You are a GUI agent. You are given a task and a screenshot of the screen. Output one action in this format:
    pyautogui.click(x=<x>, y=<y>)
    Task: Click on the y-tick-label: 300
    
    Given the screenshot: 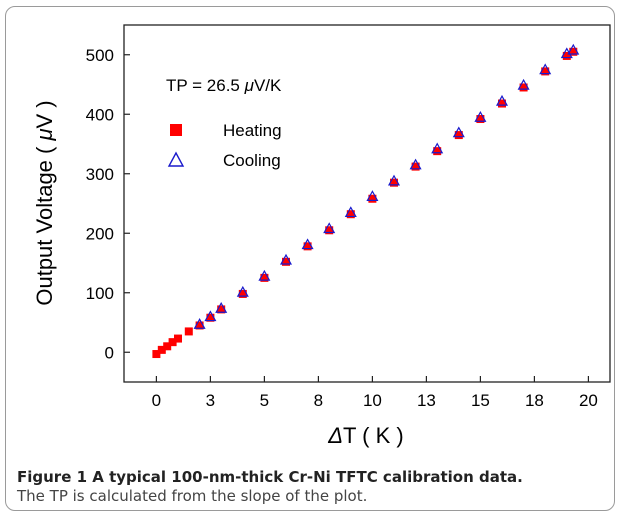 What is the action you would take?
    pyautogui.click(x=100, y=174)
    